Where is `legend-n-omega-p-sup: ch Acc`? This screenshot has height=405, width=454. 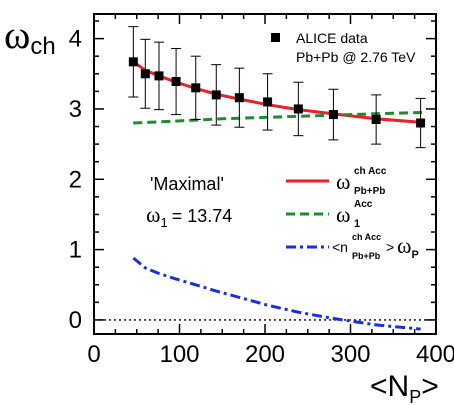 legend-n-omega-p-sup: ch Acc is located at coordinates (366, 237).